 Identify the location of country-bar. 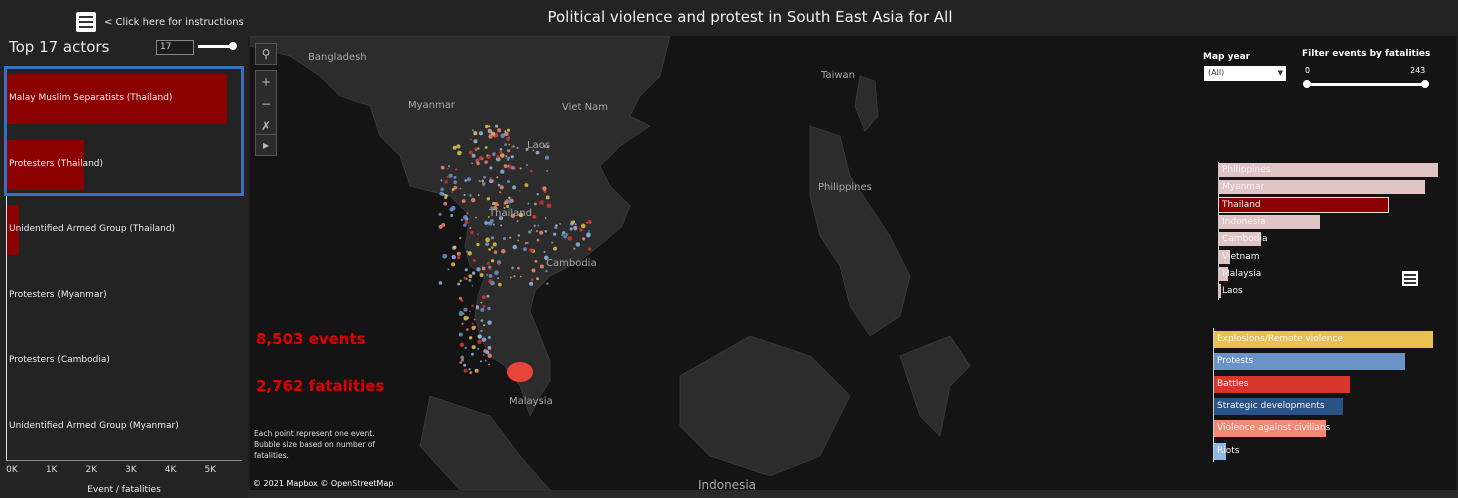
(1223, 273).